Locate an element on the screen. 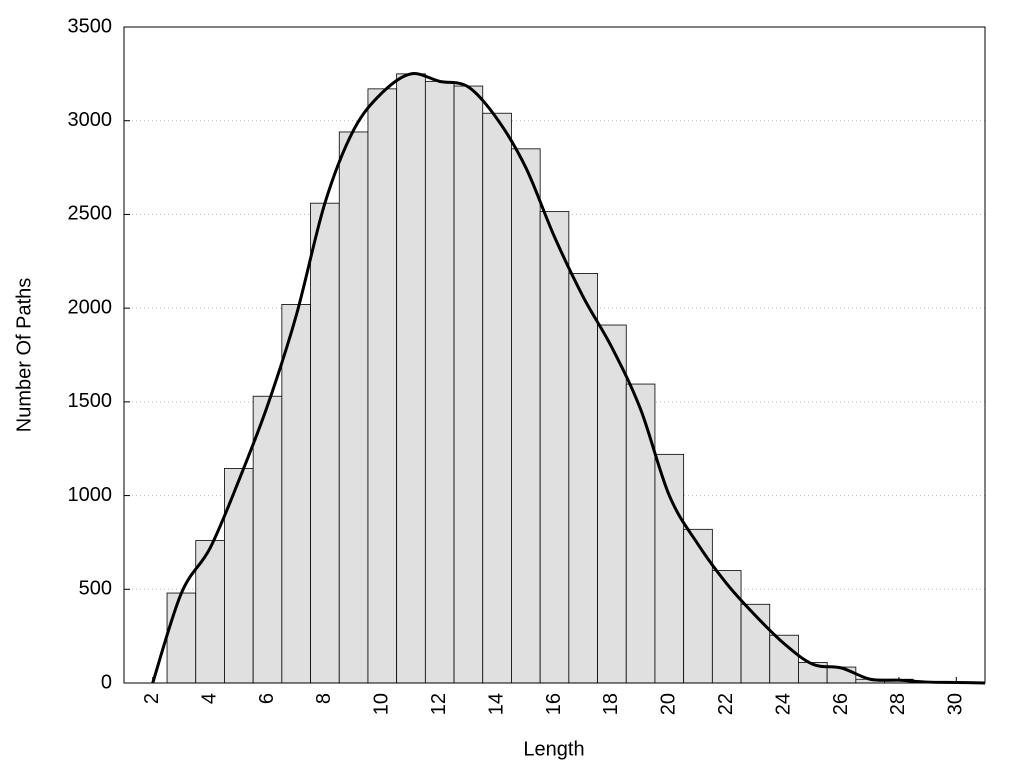 The height and width of the screenshot is (768, 1024). x-tick-label: 30 is located at coordinates (956, 704).